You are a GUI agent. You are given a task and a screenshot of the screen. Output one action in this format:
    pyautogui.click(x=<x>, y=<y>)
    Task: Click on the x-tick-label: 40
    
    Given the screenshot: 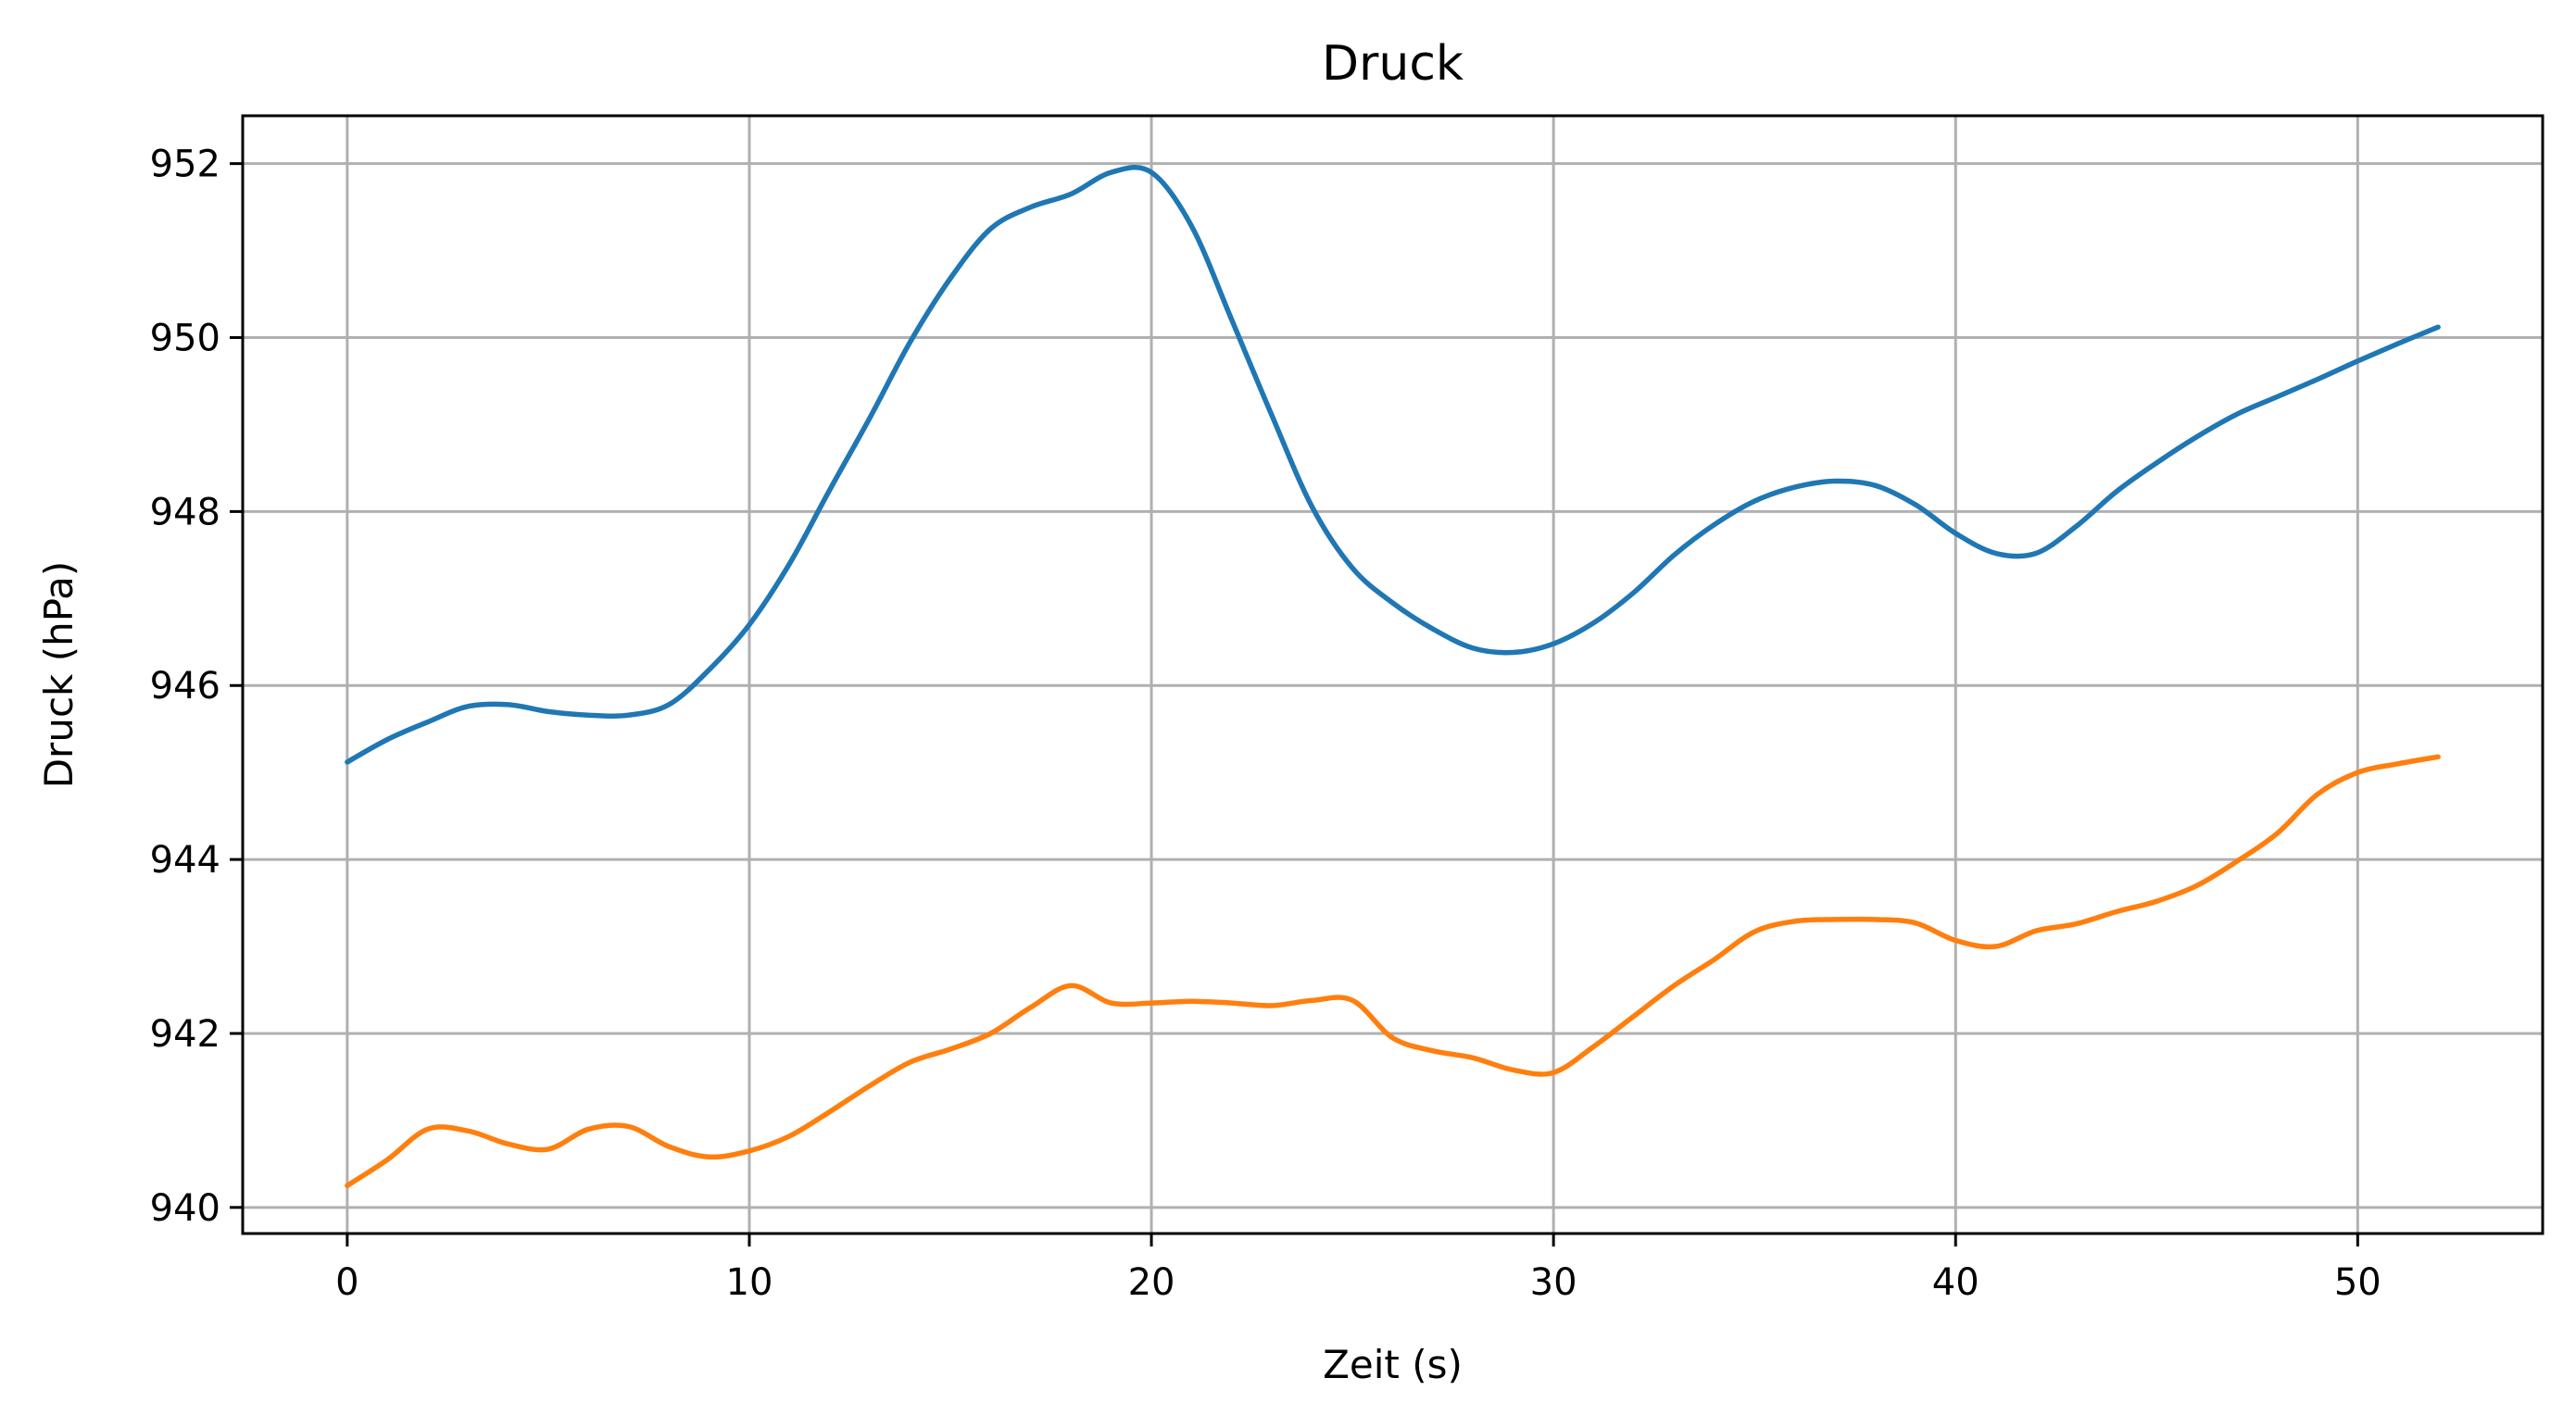 What is the action you would take?
    pyautogui.click(x=1956, y=1282)
    